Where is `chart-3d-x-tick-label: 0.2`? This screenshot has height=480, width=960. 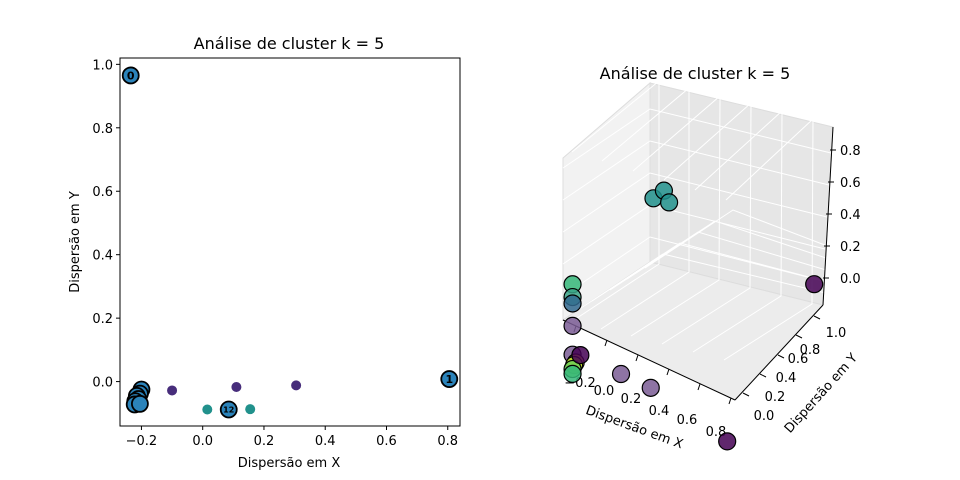 chart-3d-x-tick-label: 0.2 is located at coordinates (631, 399).